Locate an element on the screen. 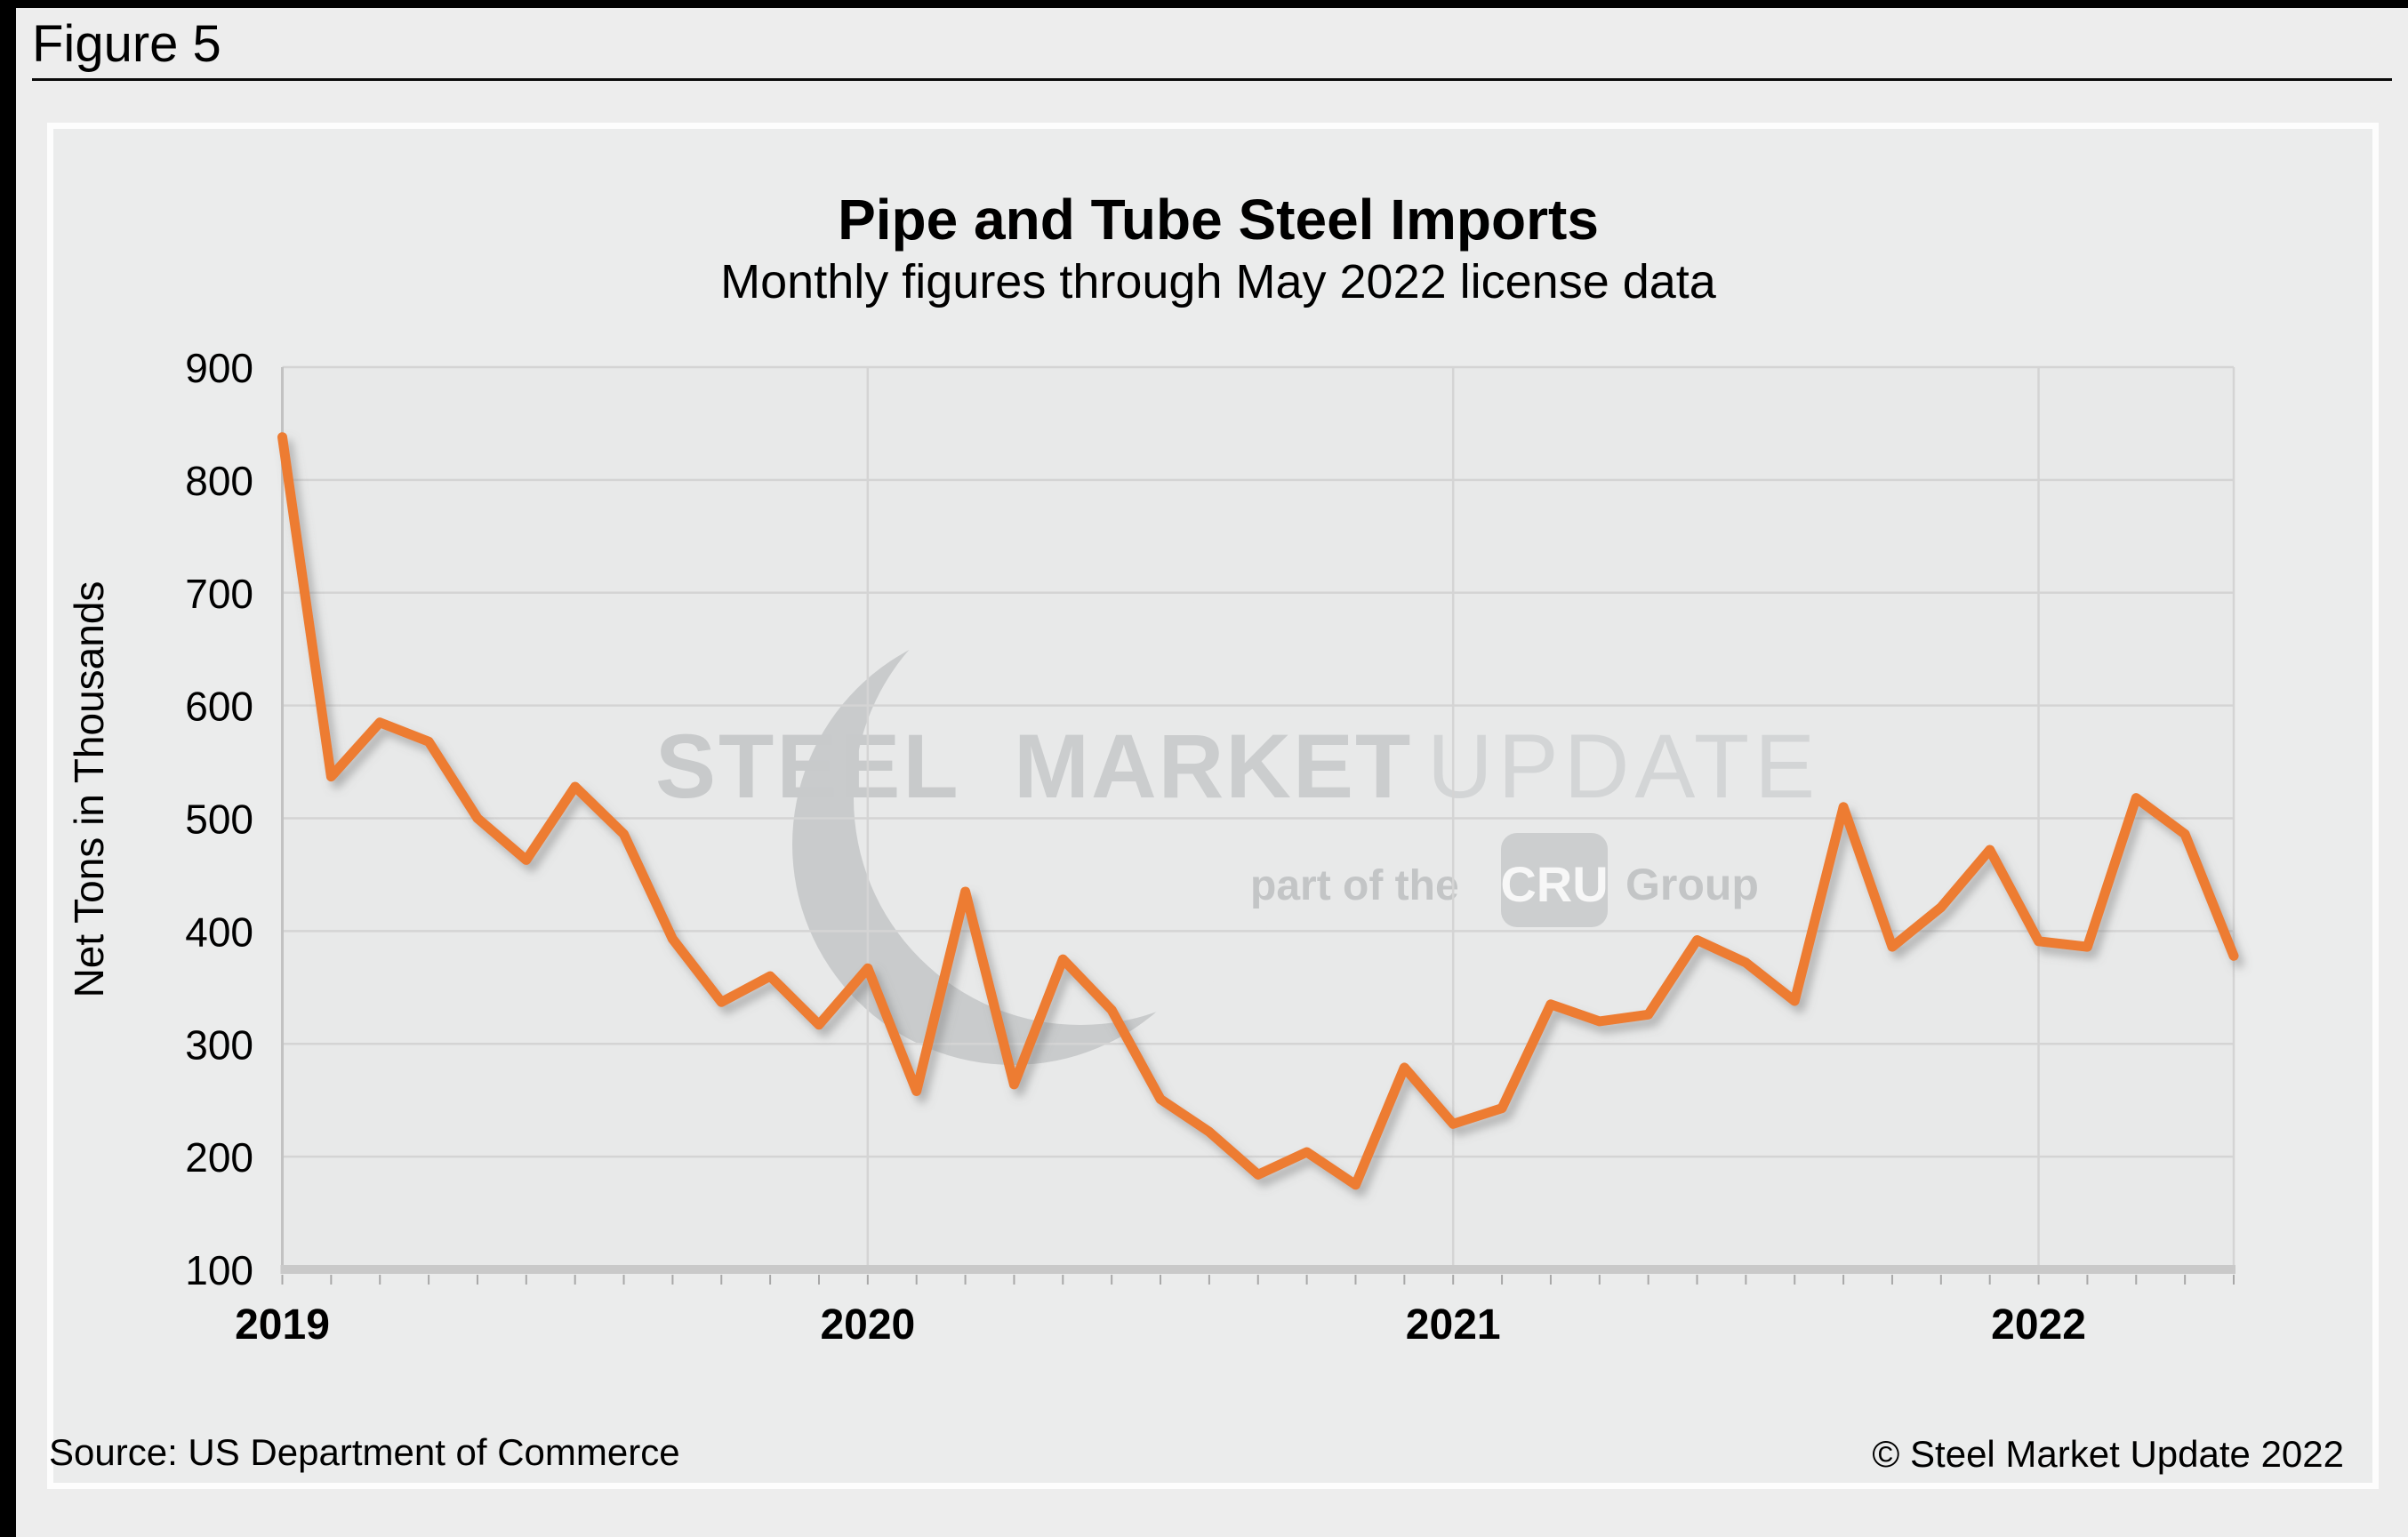 The width and height of the screenshot is (2408, 1537). chart-title: Pipe and Tube Steel Imports is located at coordinates (1219, 220).